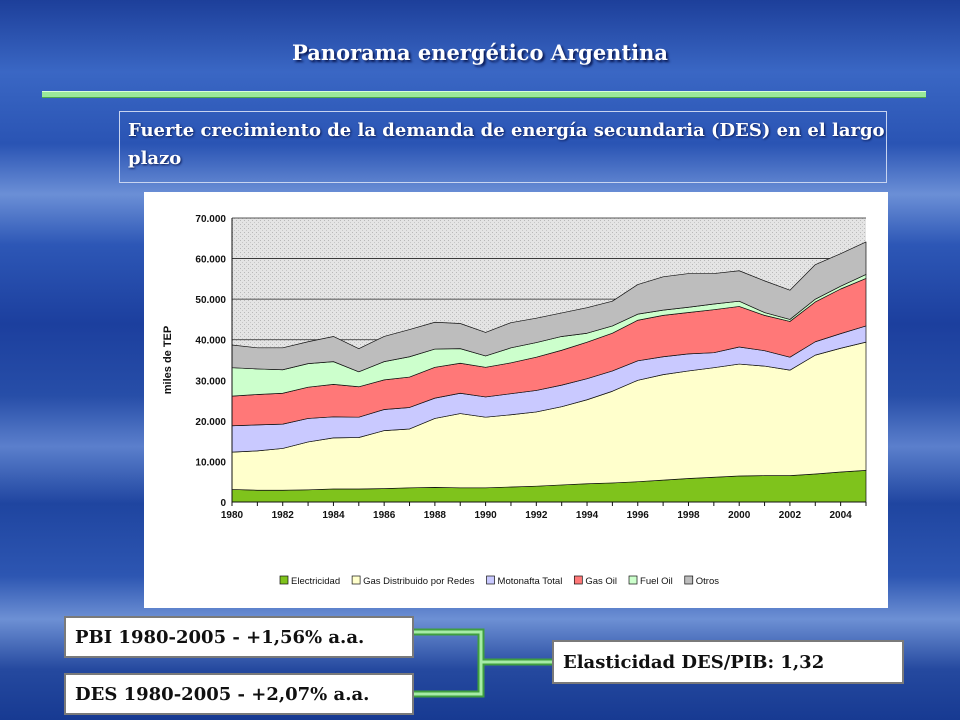  What do you see at coordinates (210, 381) in the screenshot?
I see `y-tick-label: 30.000` at bounding box center [210, 381].